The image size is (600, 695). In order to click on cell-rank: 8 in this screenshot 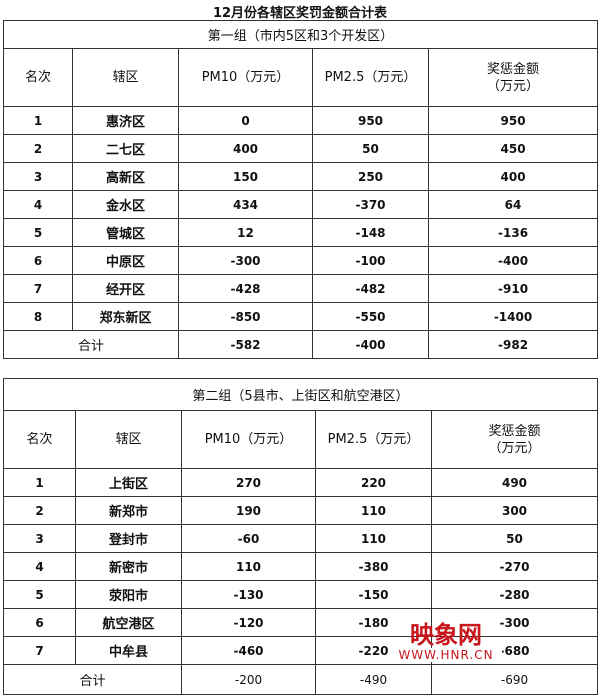, I will do `click(38, 316)`.